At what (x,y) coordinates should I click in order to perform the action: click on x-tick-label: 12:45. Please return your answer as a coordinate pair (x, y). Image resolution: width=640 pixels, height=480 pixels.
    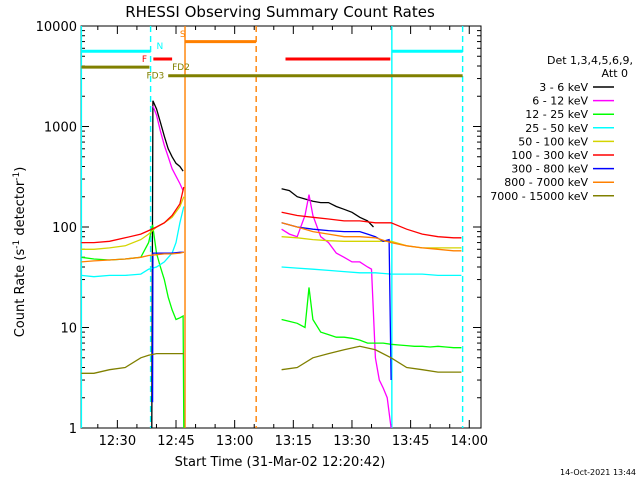
    Looking at the image, I should click on (175, 441).